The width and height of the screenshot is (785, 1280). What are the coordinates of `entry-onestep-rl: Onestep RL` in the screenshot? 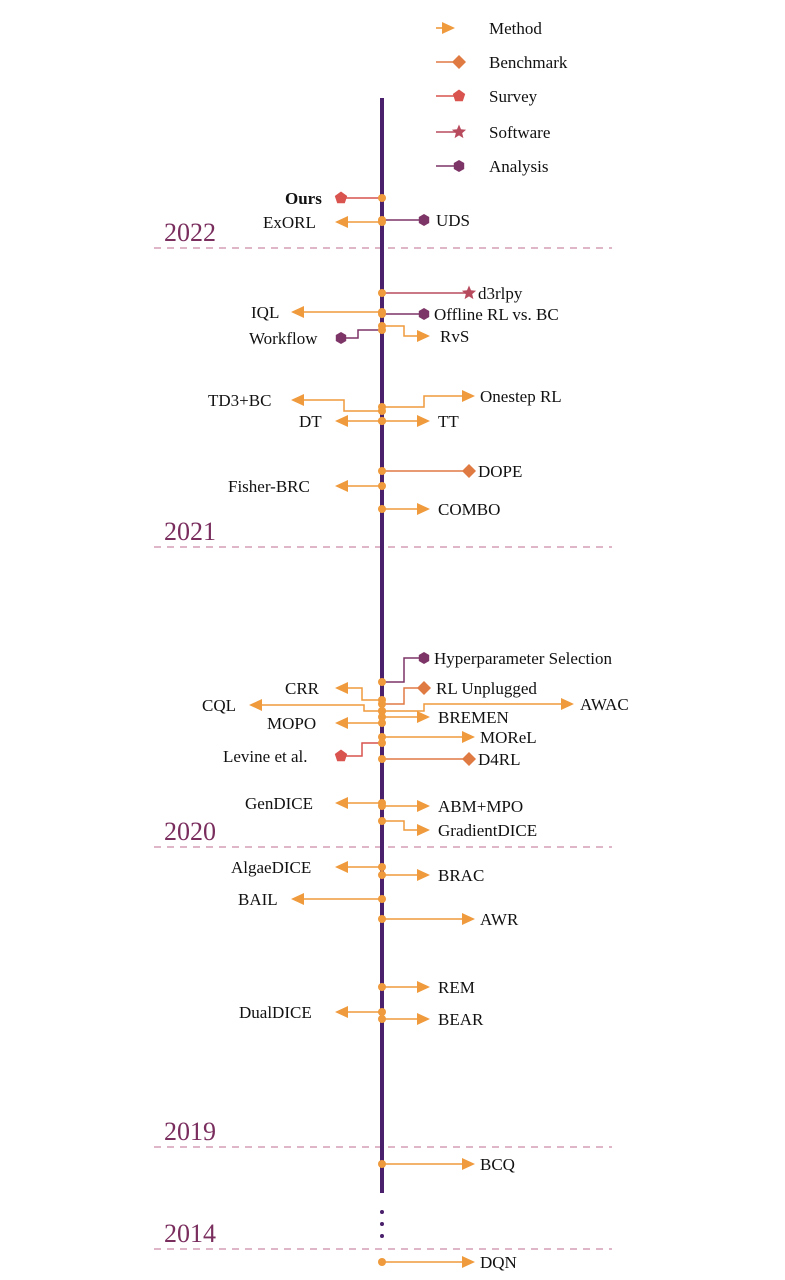 It's located at (470, 399).